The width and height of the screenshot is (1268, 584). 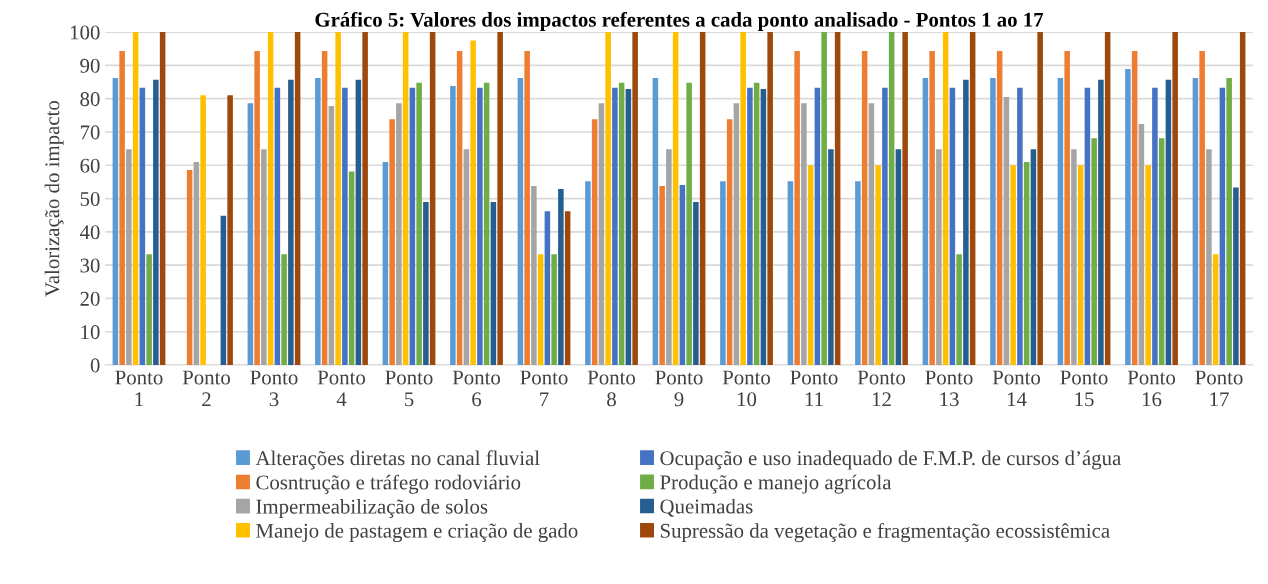 I want to click on y-tick-label: 0, so click(x=95, y=365).